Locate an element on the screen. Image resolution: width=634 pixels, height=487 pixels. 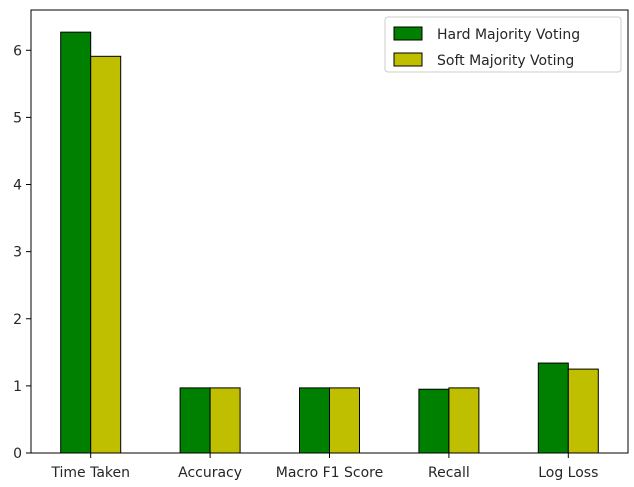
x-tick-label: Time Taken is located at coordinates (90, 473).